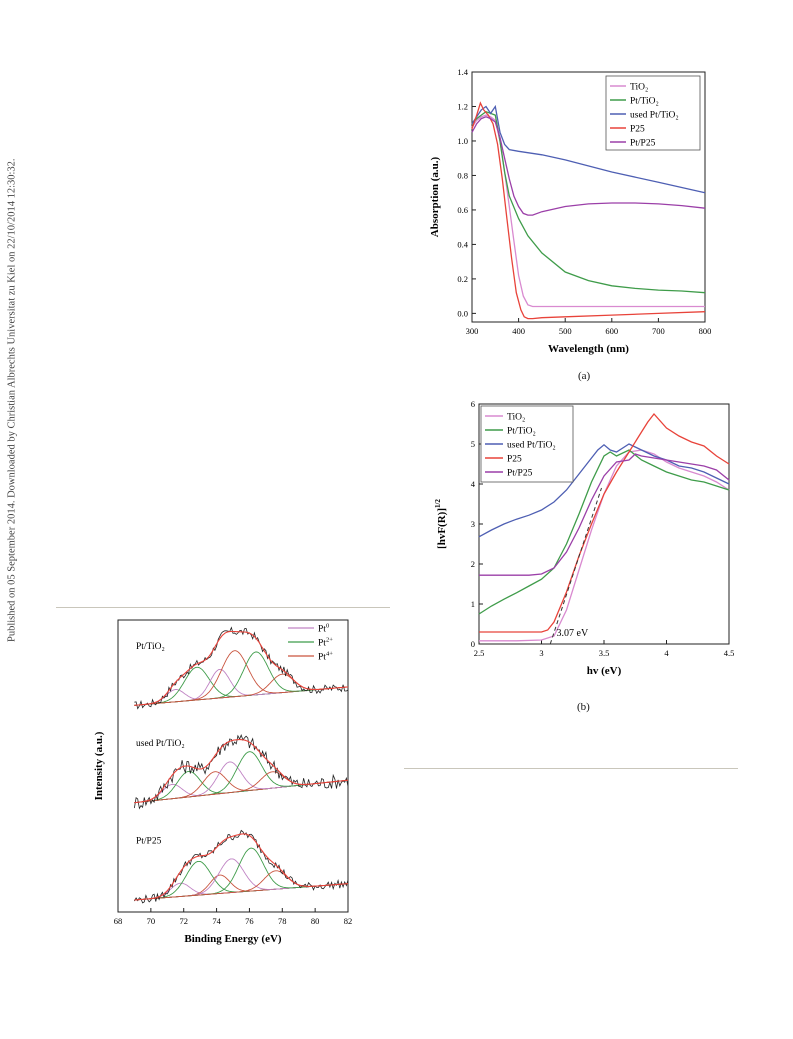 This screenshot has height=1039, width=793. Describe the element at coordinates (611, 331) in the screenshot. I see `x-tick-label: 600` at that location.